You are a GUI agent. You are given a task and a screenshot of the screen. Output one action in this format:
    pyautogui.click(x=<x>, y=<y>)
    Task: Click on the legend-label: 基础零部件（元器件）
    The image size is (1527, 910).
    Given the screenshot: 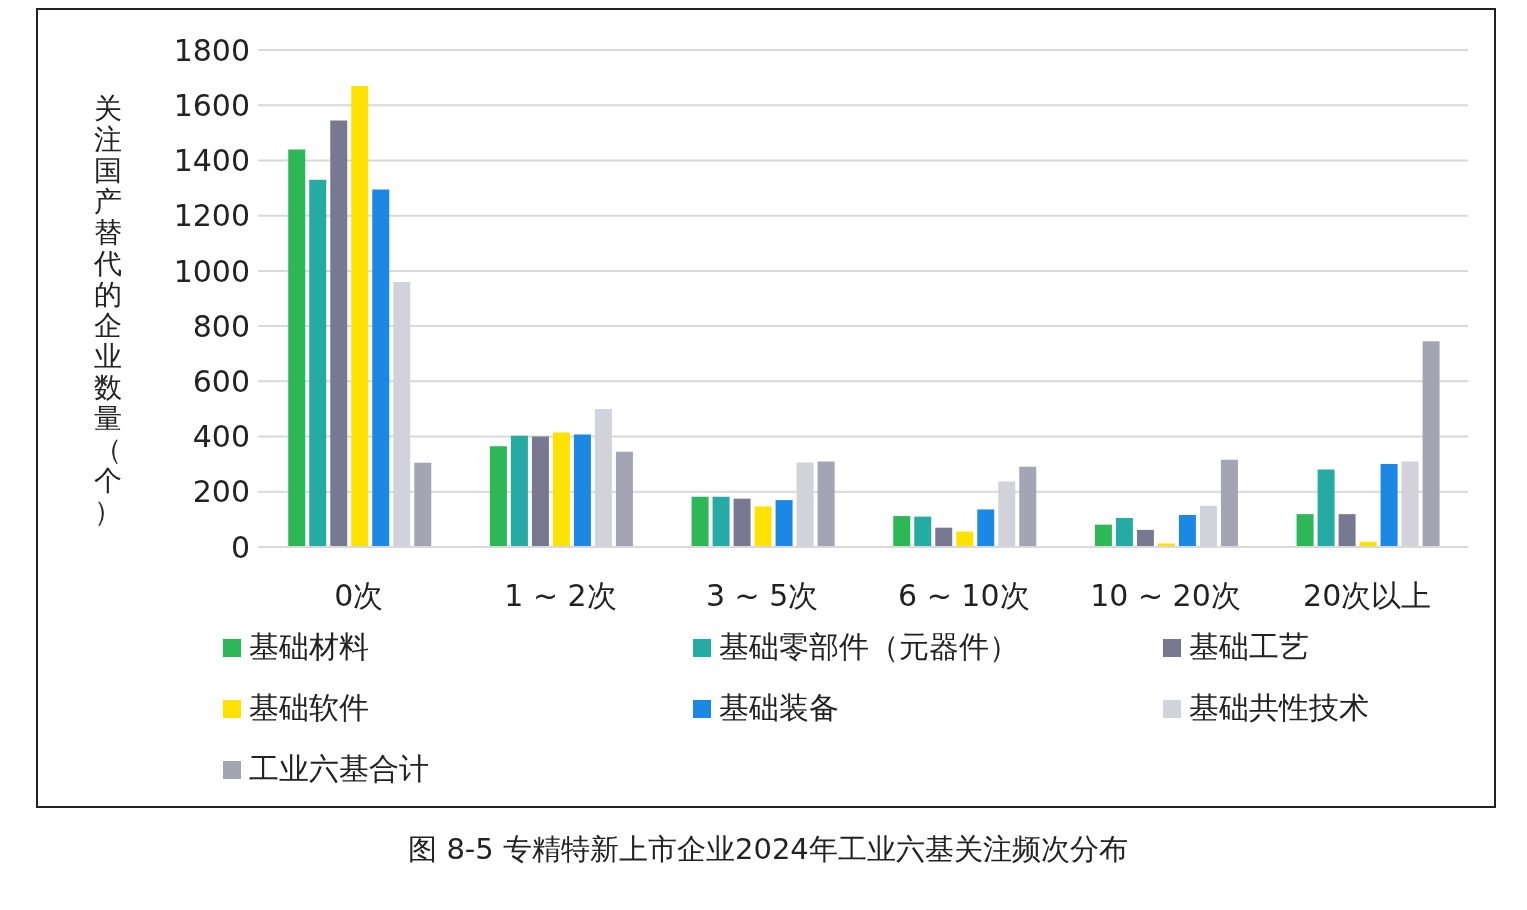 What is the action you would take?
    pyautogui.click(x=869, y=647)
    